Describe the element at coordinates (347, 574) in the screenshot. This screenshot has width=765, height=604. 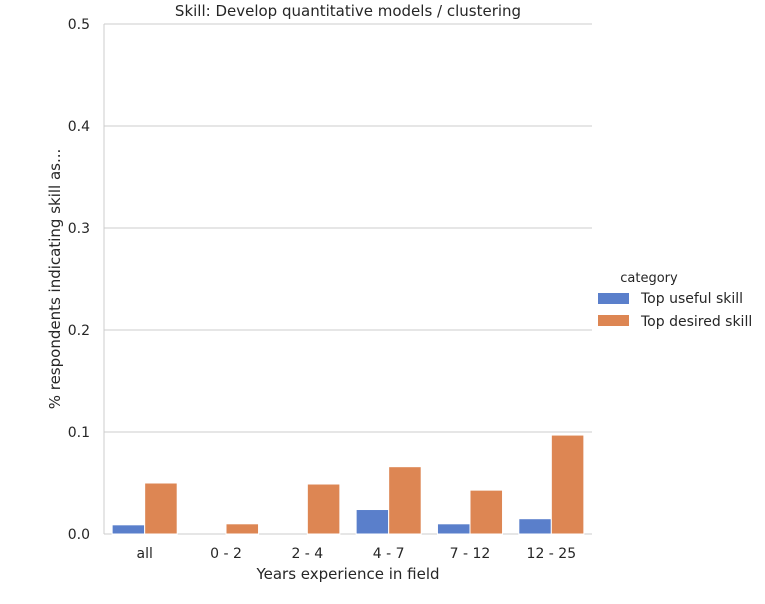
I see `x-axis-label: Years experience in field` at that location.